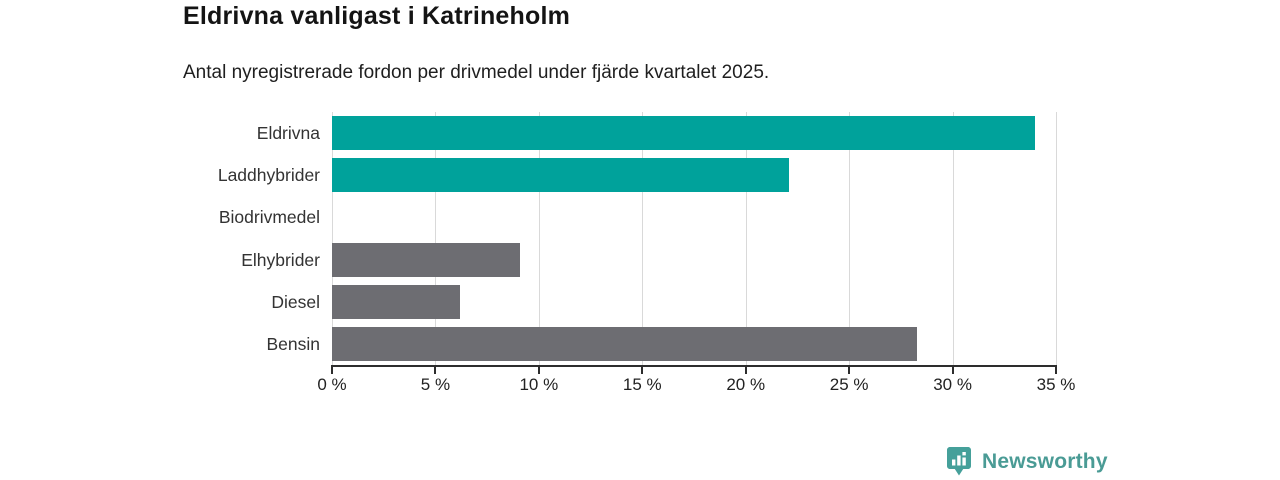 The height and width of the screenshot is (480, 1280). Describe the element at coordinates (293, 343) in the screenshot. I see `category-label-bensin: Bensin` at that location.